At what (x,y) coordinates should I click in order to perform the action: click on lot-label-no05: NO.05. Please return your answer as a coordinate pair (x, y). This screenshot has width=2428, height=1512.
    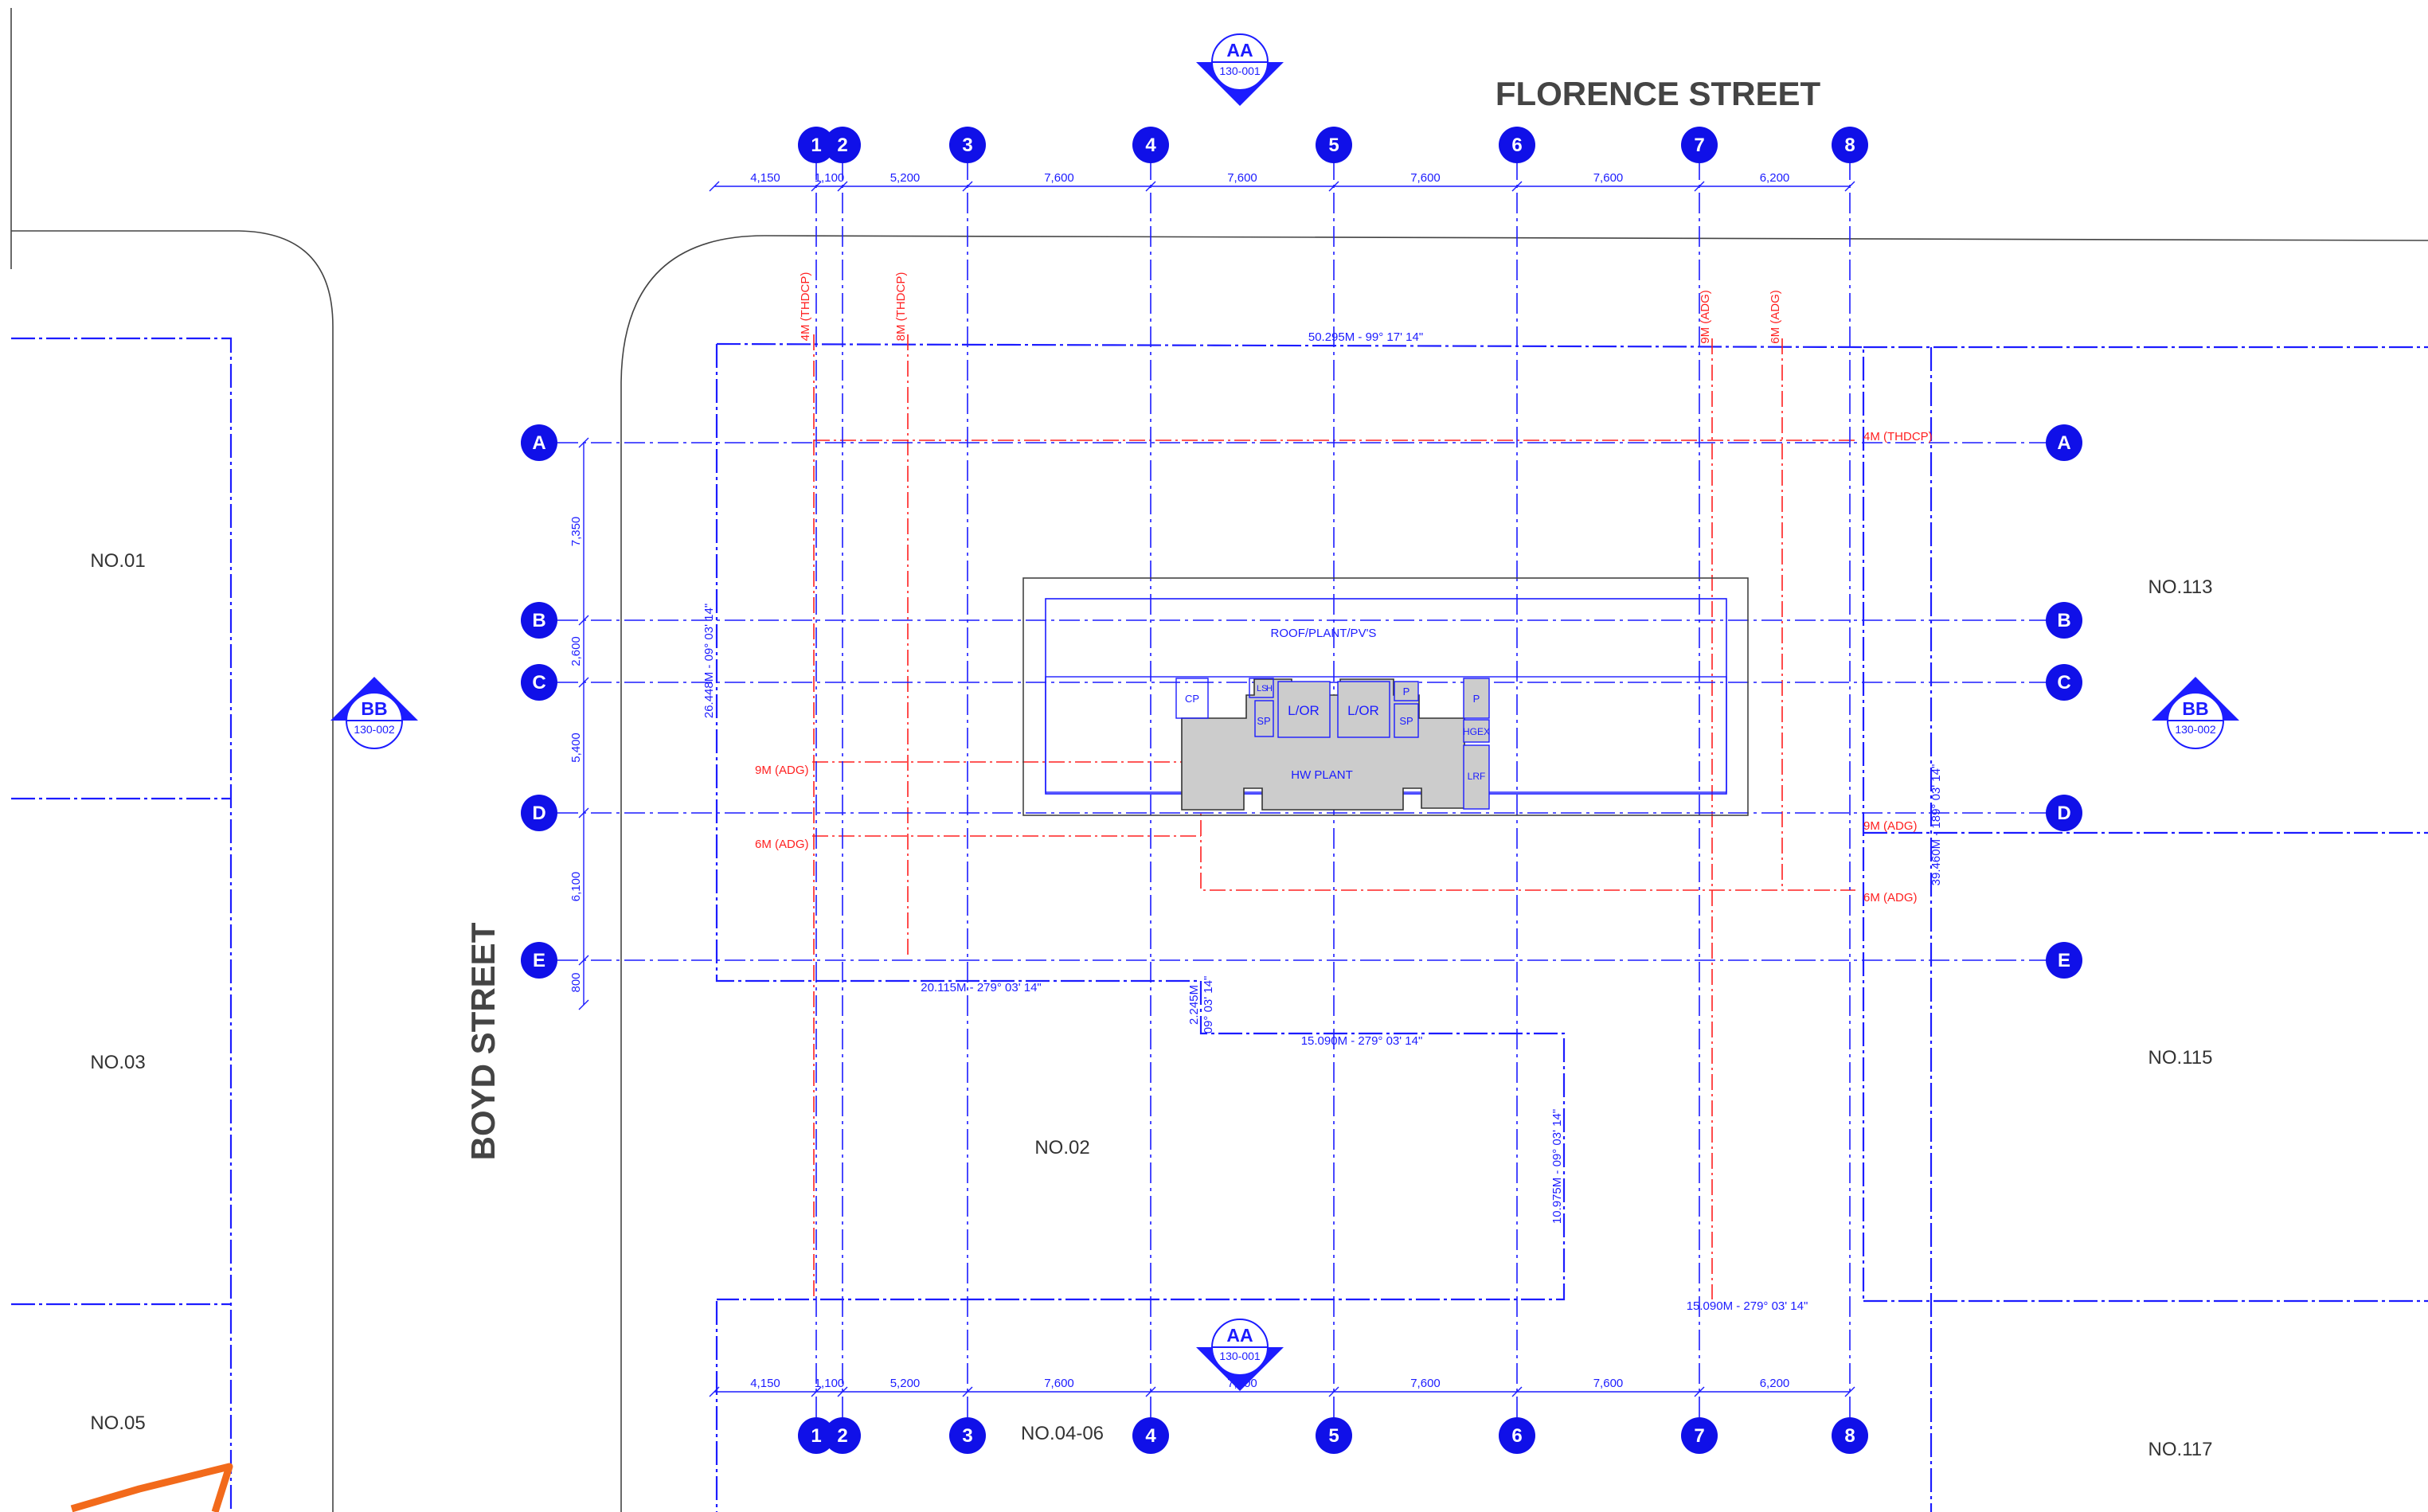
    Looking at the image, I should click on (118, 1423).